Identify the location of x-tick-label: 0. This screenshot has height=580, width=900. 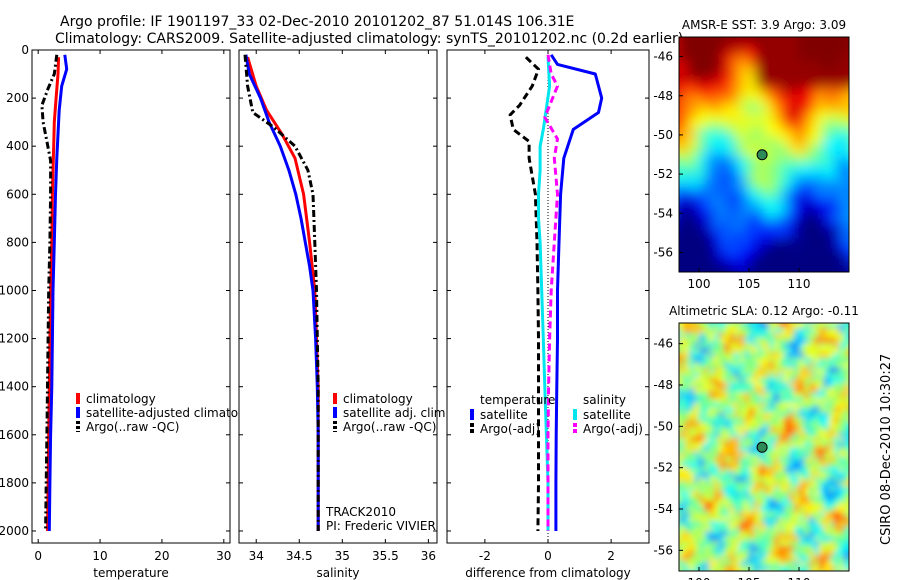
(38, 556).